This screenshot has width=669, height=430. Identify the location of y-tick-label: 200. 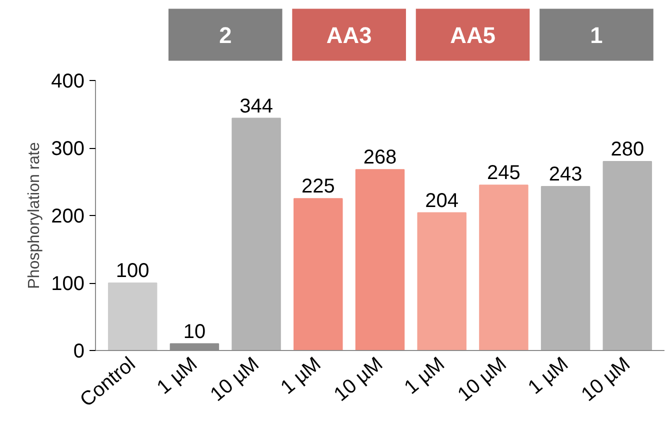
(68, 217).